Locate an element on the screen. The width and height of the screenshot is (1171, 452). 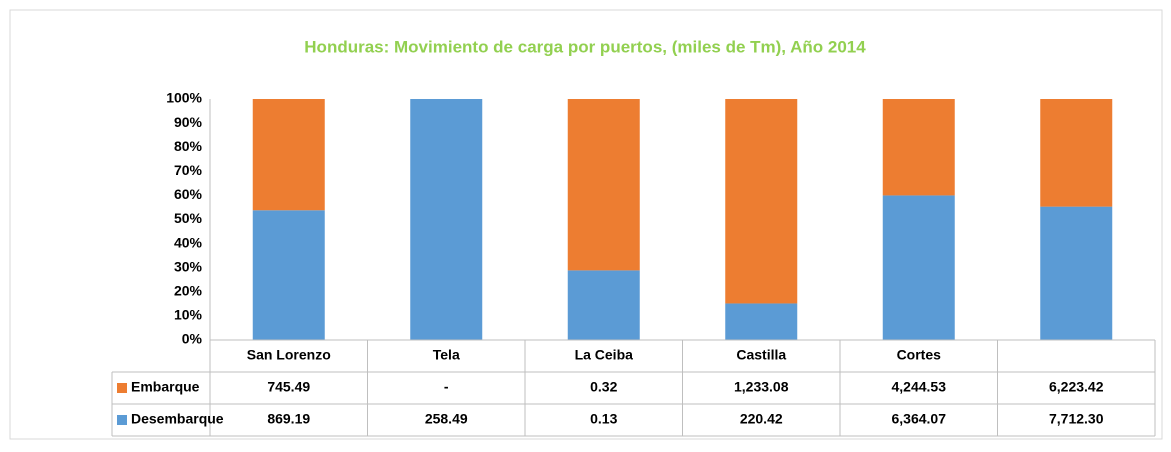
y-tick-label: 0% is located at coordinates (192, 339).